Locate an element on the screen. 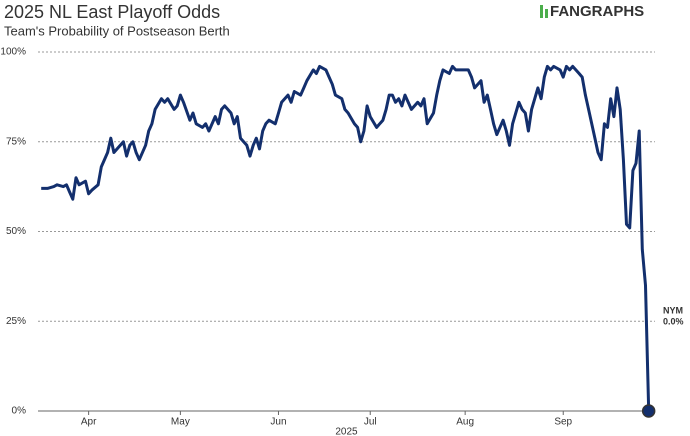 This screenshot has height=436, width=690. end-value-label: 0.0% is located at coordinates (673, 321).